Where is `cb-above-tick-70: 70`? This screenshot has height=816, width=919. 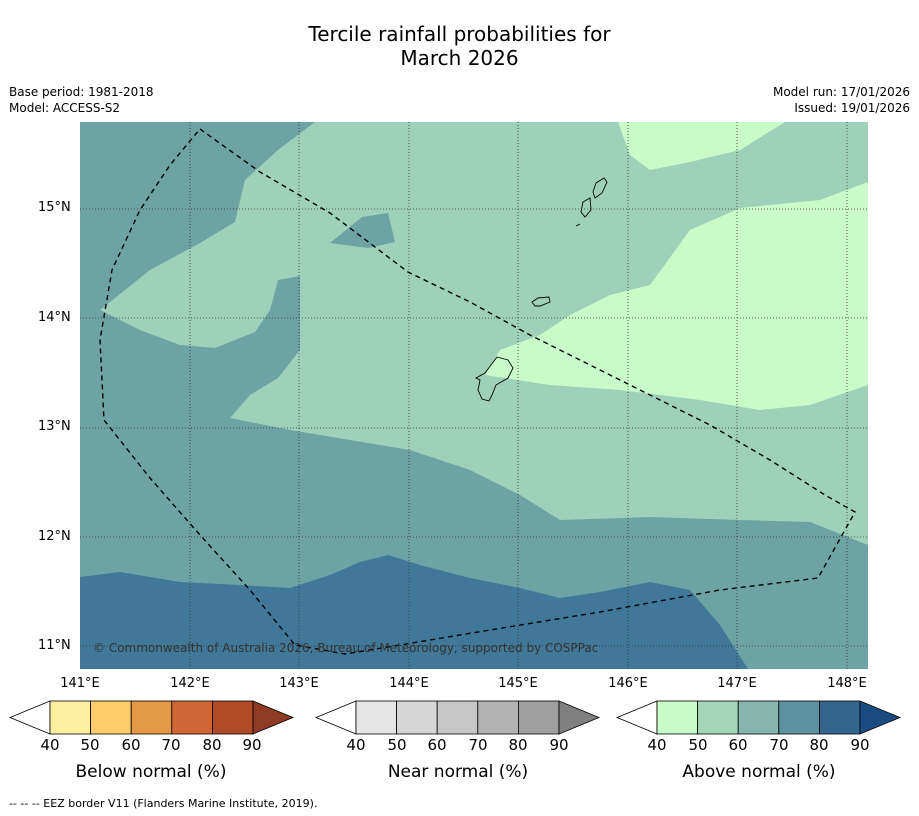 cb-above-tick-70: 70 is located at coordinates (779, 745).